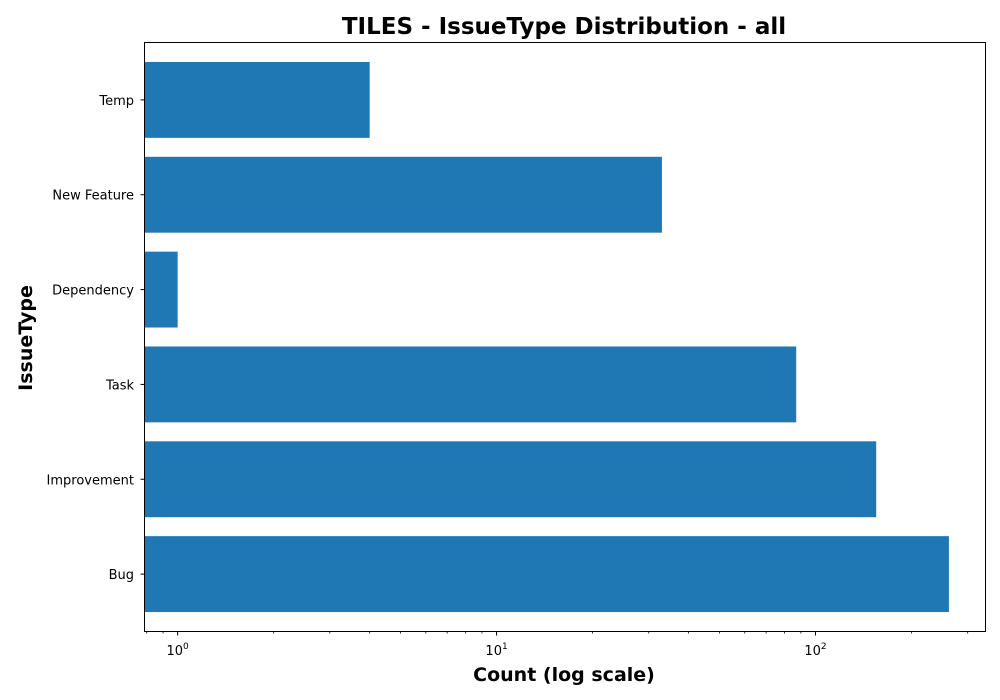 This screenshot has width=1000, height=700. Describe the element at coordinates (93, 196) in the screenshot. I see `y-tick-label: New Feature` at that location.